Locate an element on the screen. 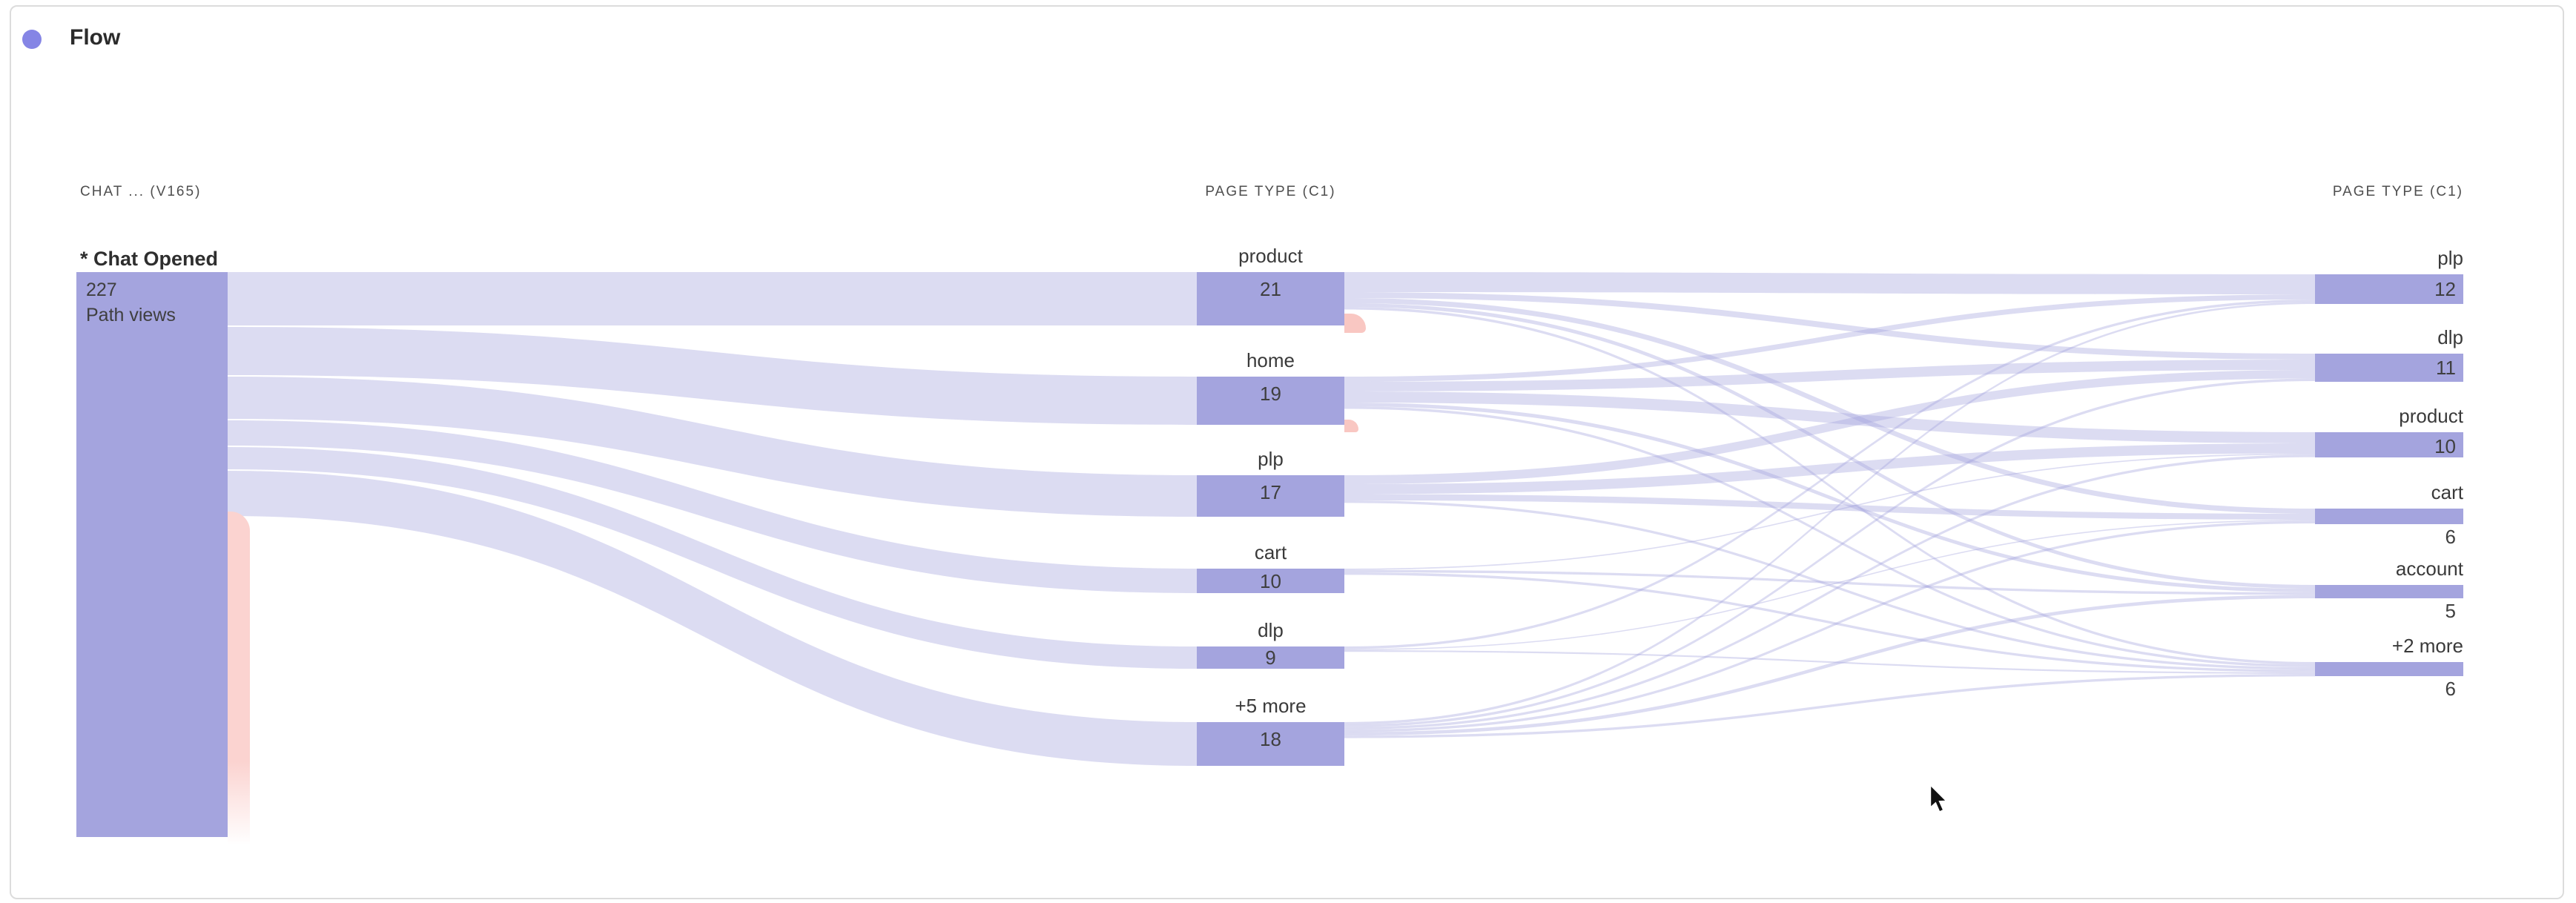  right-node-bar-plp is located at coordinates (2389, 289).